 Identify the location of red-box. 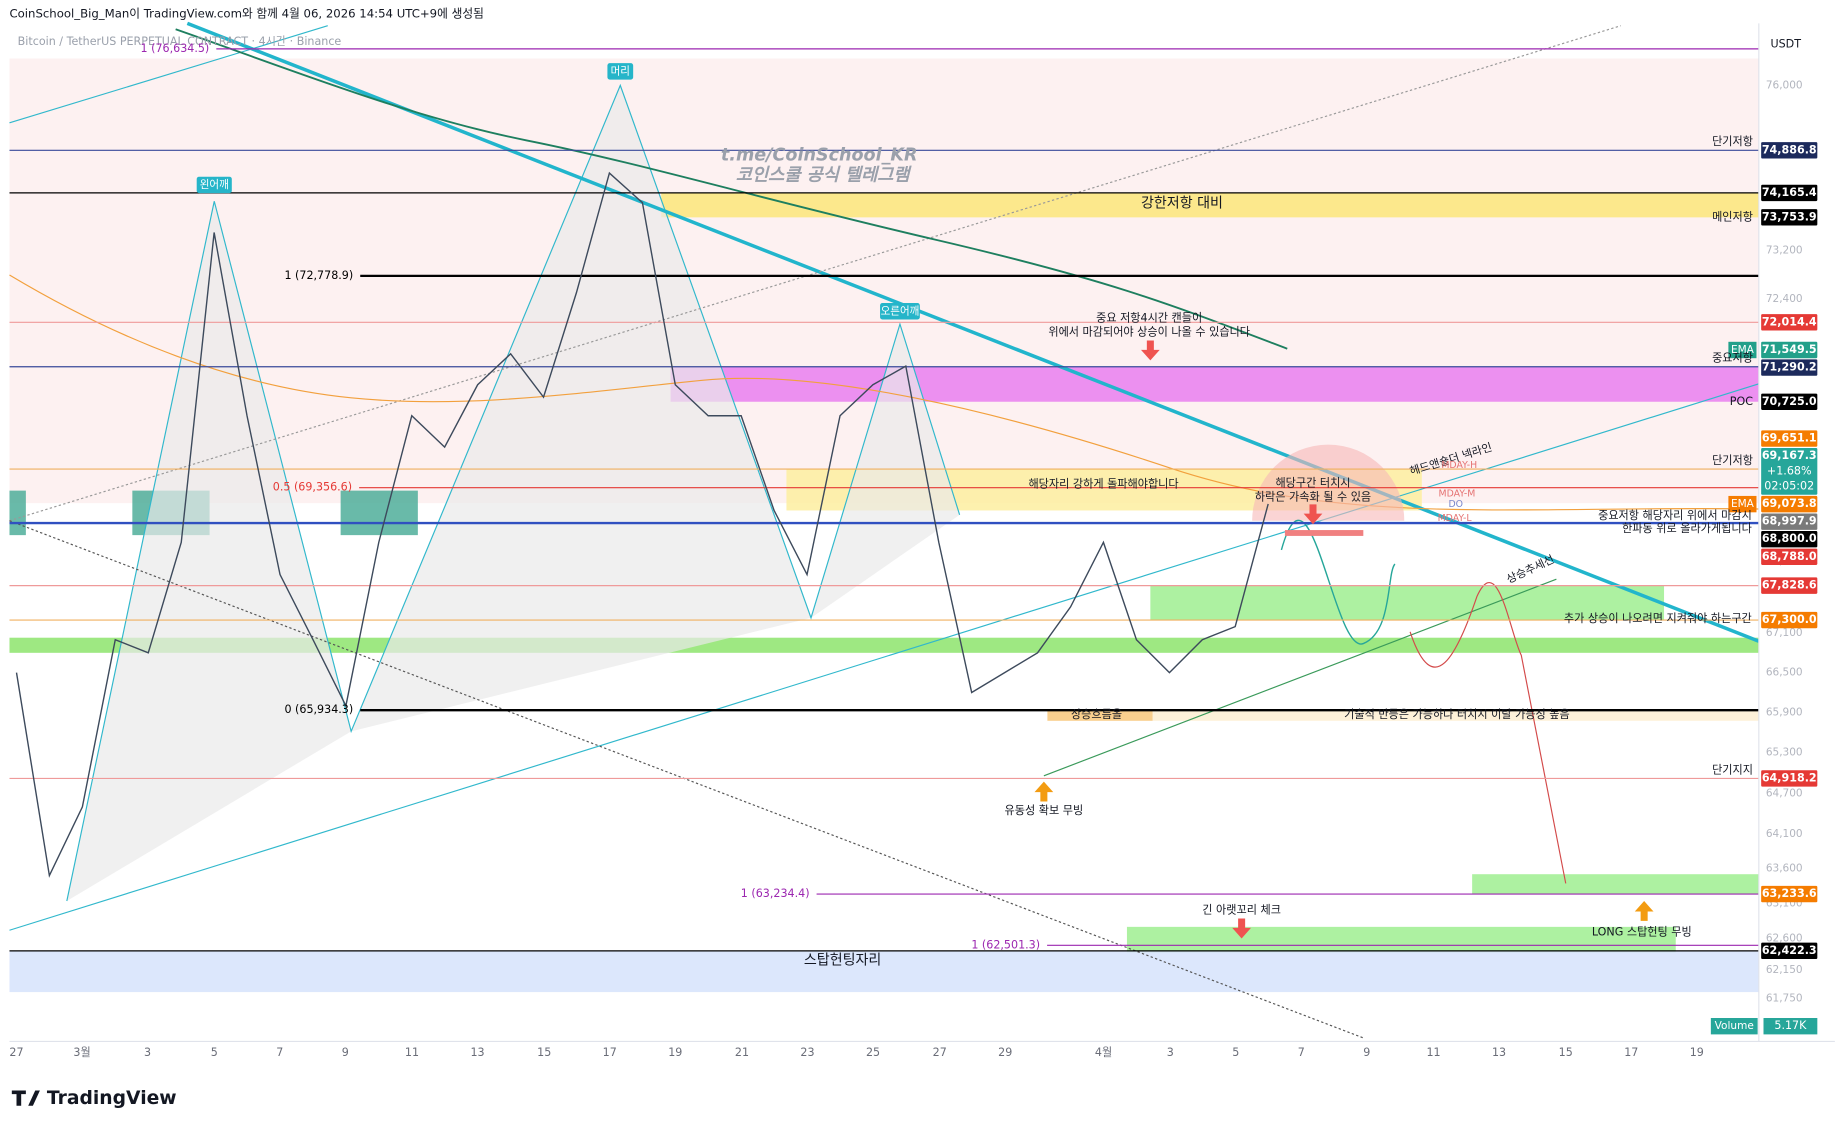
(1324, 533).